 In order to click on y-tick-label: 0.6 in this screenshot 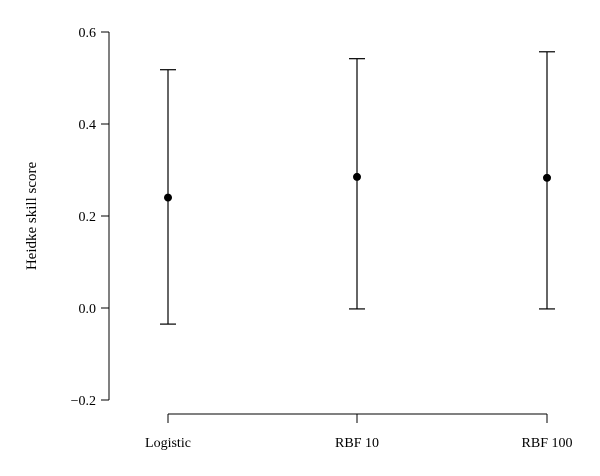, I will do `click(88, 33)`.